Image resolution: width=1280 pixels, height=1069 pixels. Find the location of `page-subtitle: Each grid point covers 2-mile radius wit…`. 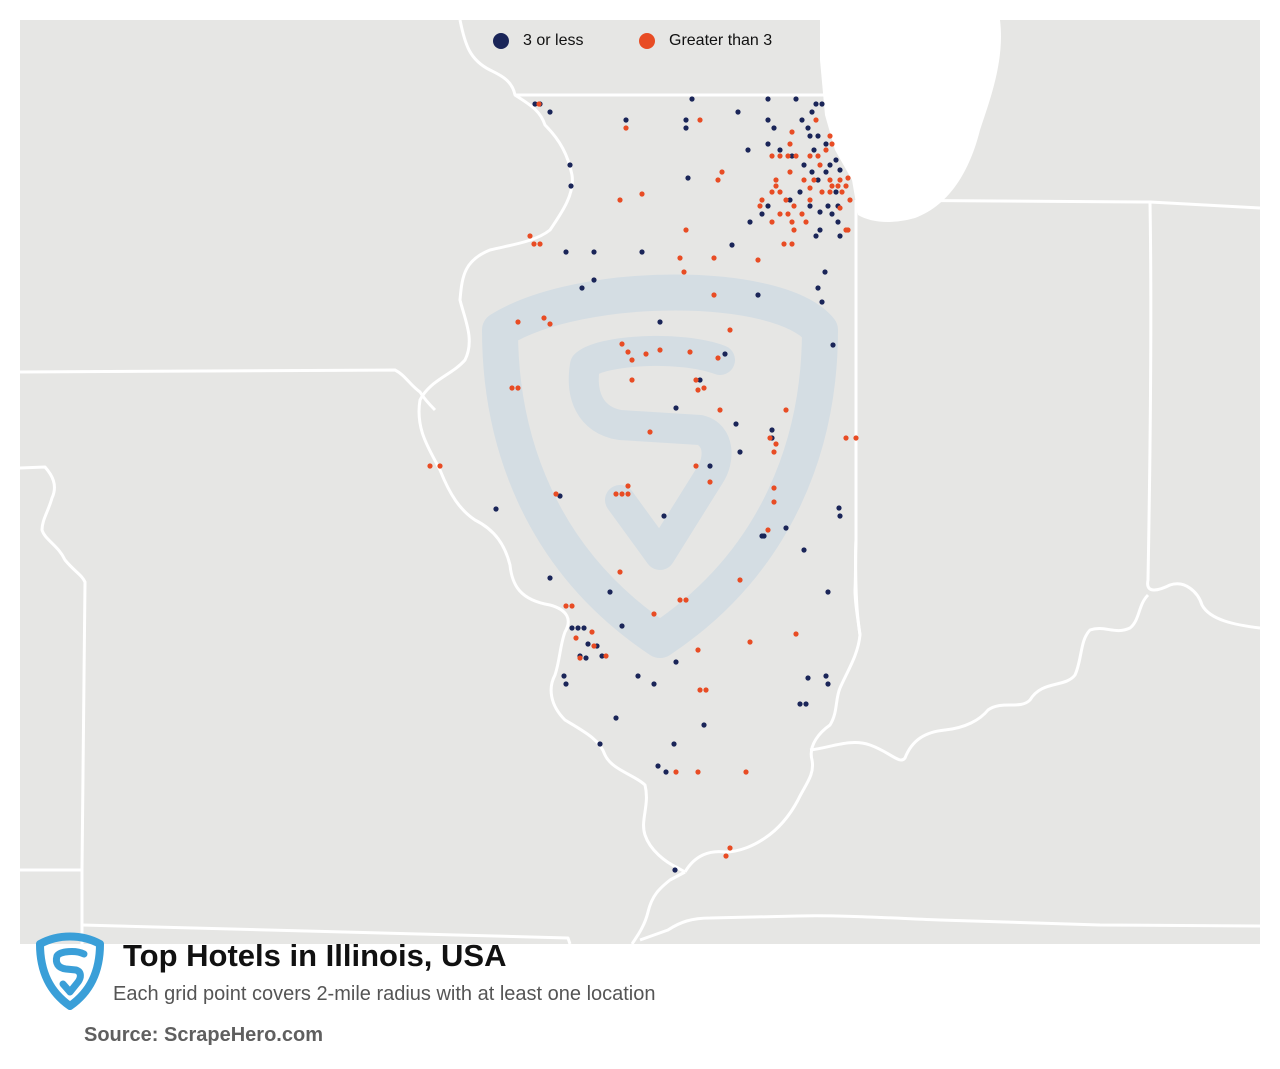

page-subtitle: Each grid point covers 2-mile radius wit… is located at coordinates (384, 994).